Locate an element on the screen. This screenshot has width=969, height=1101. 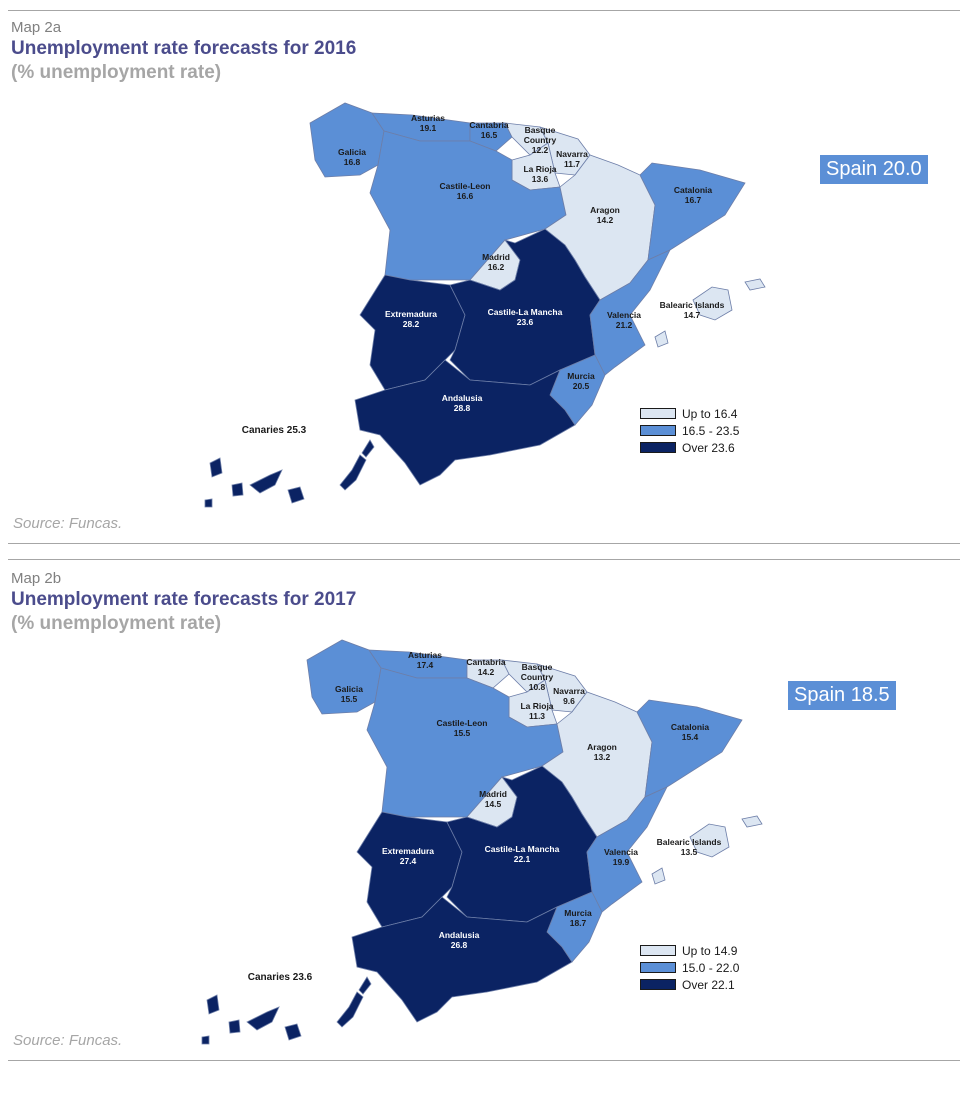
label-castile-leon: Castile-Leon 16.6 is located at coordinates (464, 191).